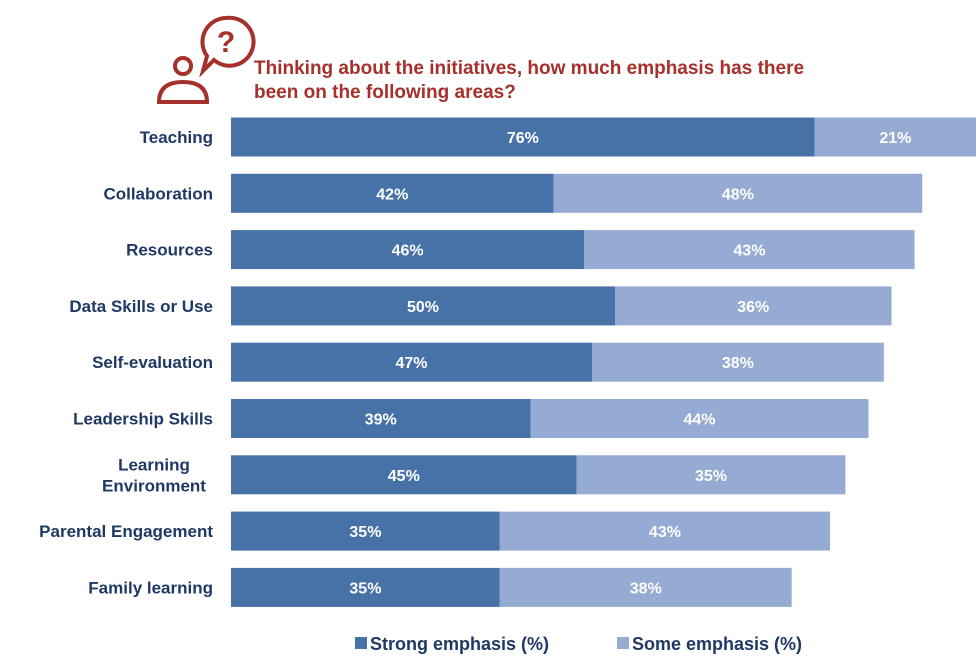  I want to click on chart-title-line: been on the following areas?, so click(385, 92).